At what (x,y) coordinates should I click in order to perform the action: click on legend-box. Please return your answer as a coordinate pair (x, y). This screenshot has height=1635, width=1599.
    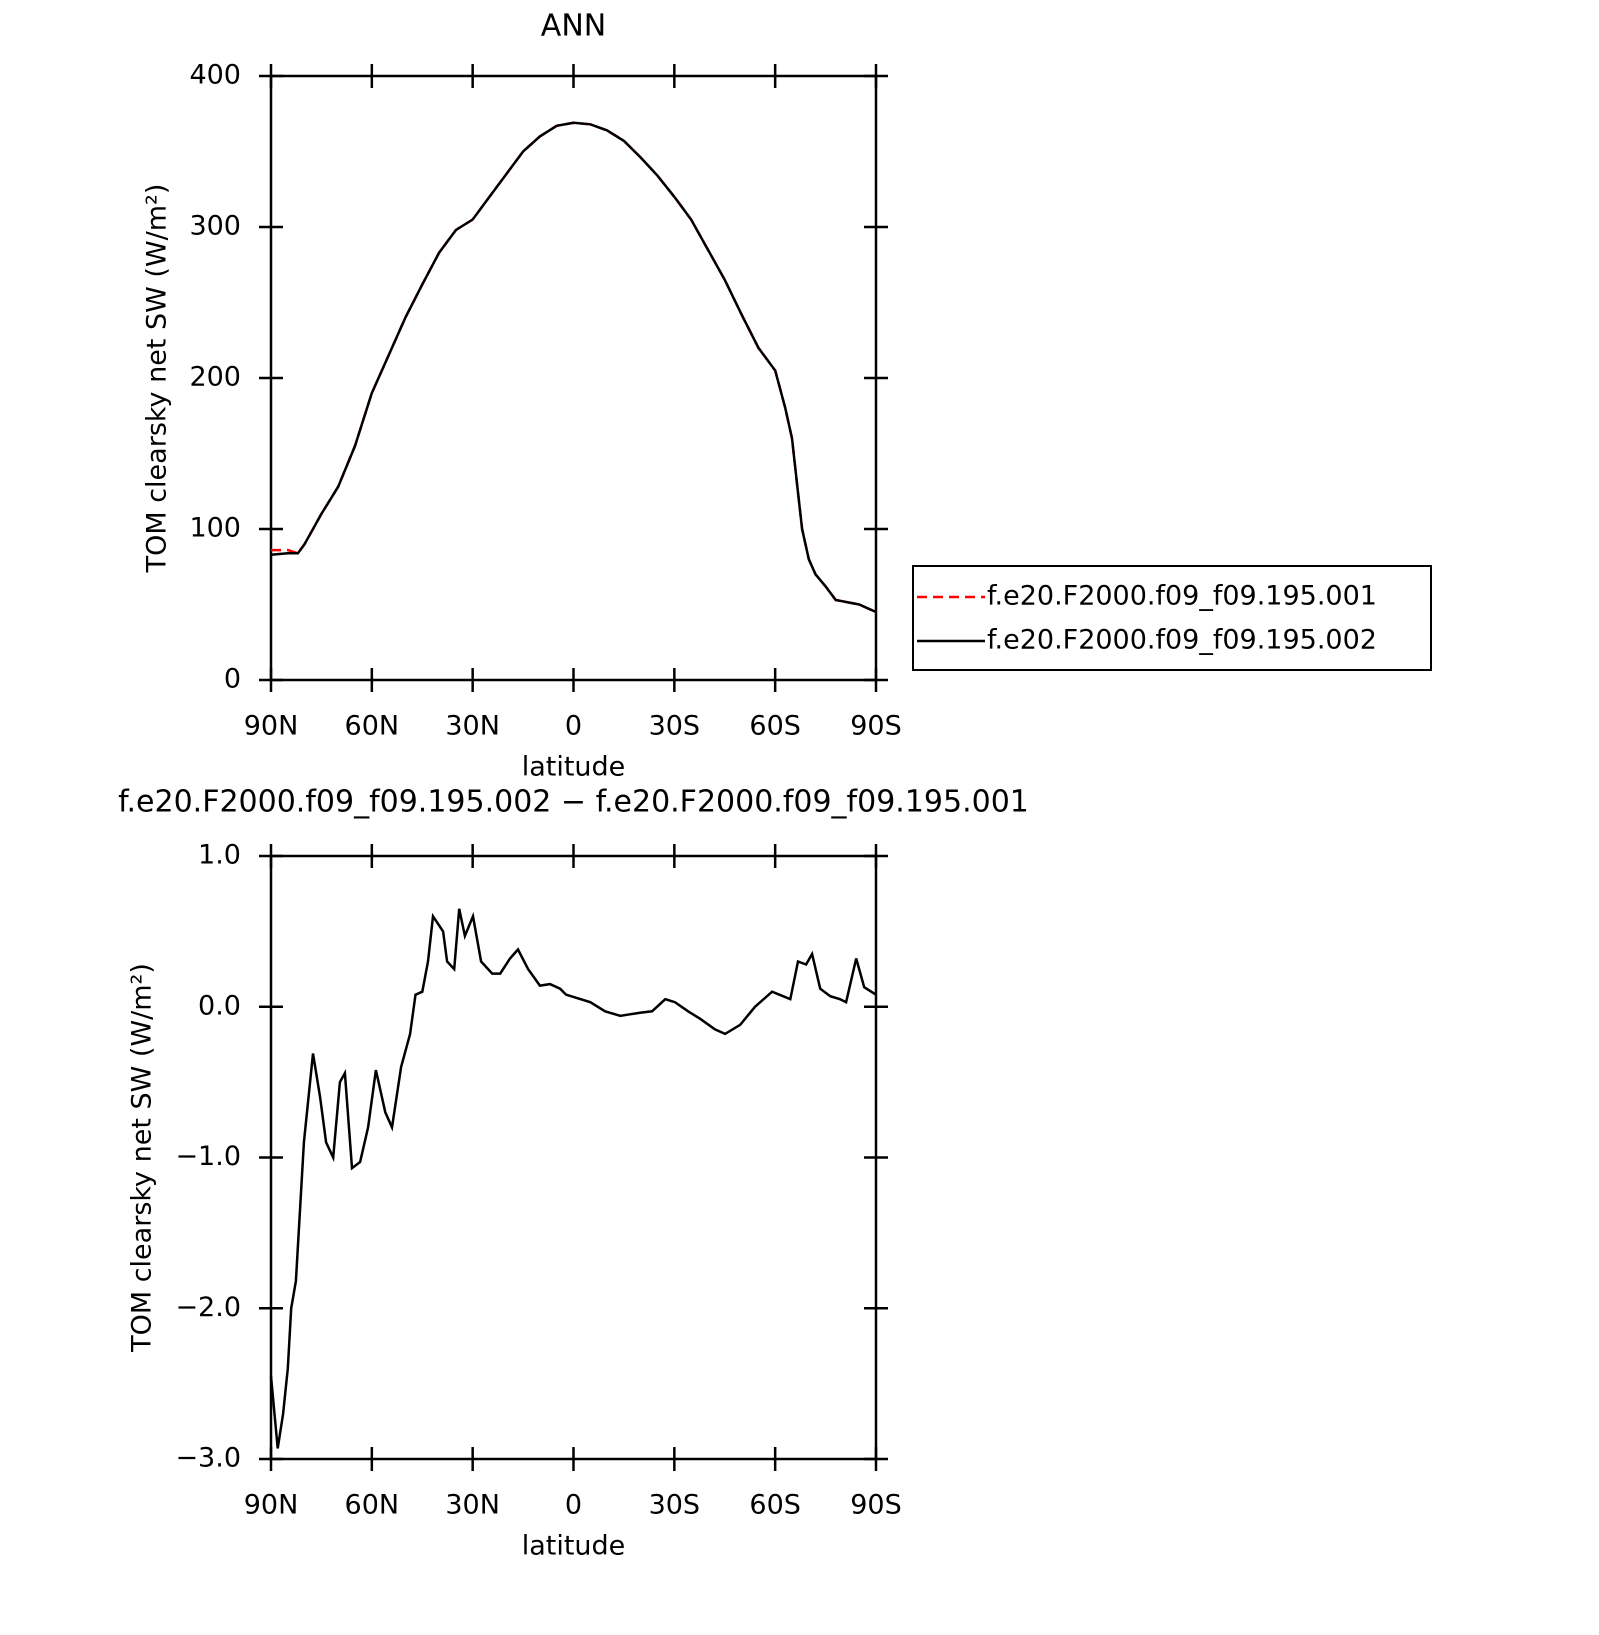
    Looking at the image, I should click on (1172, 618).